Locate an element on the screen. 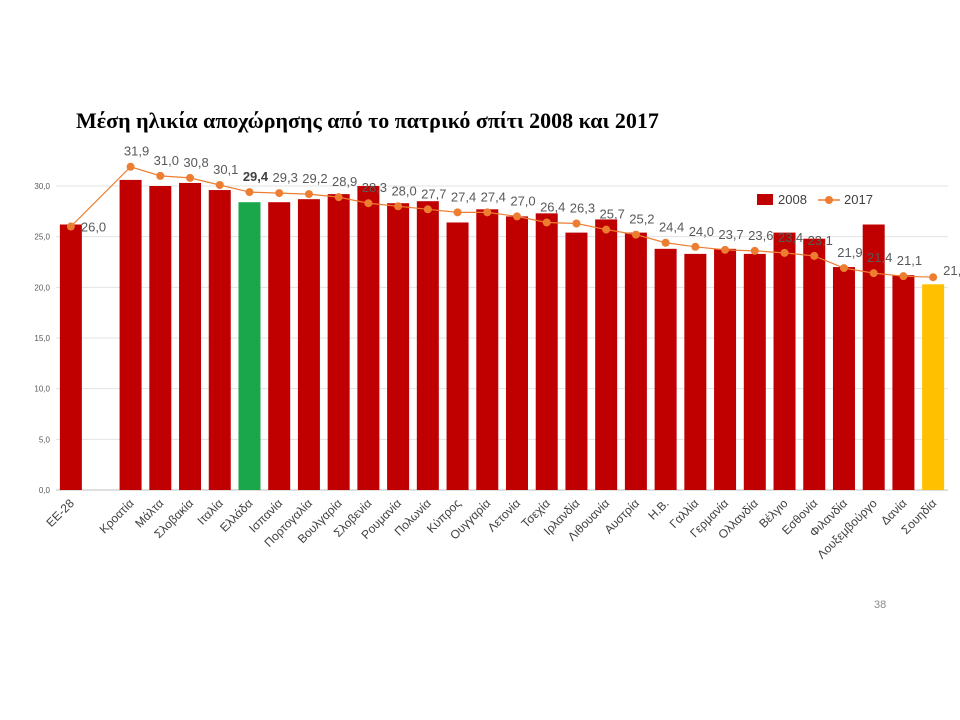 The image size is (960, 720). data-label: 21,4 is located at coordinates (879, 257).